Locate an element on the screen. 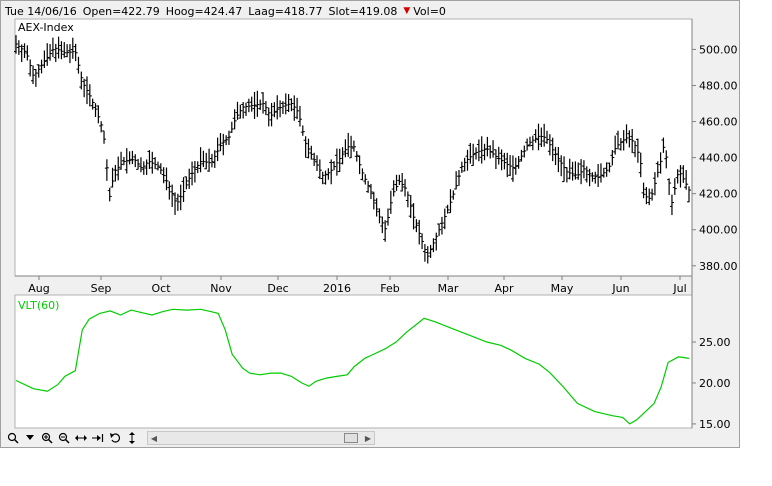 This screenshot has height=486, width=772. y-tick-label: 500.00 is located at coordinates (718, 49).